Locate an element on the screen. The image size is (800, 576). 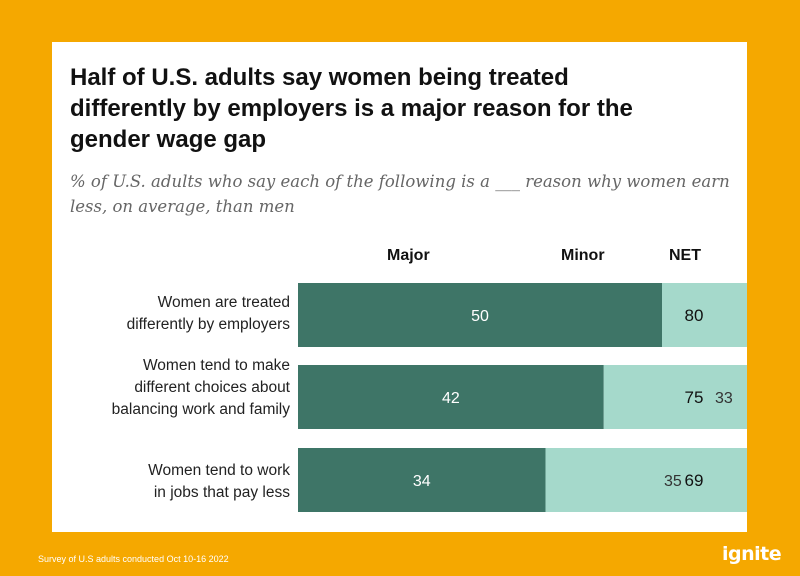
row-label-line: differently by employers is located at coordinates (208, 324).